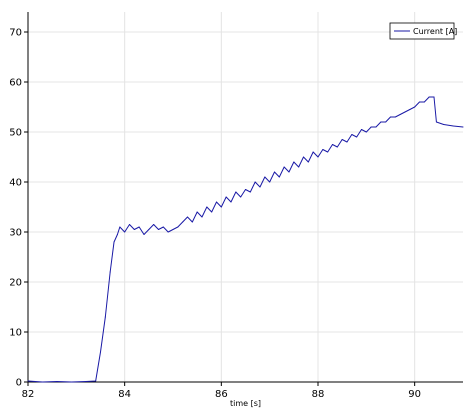 The width and height of the screenshot is (474, 412). Describe the element at coordinates (124, 394) in the screenshot. I see `x-tick-label: 84` at that location.